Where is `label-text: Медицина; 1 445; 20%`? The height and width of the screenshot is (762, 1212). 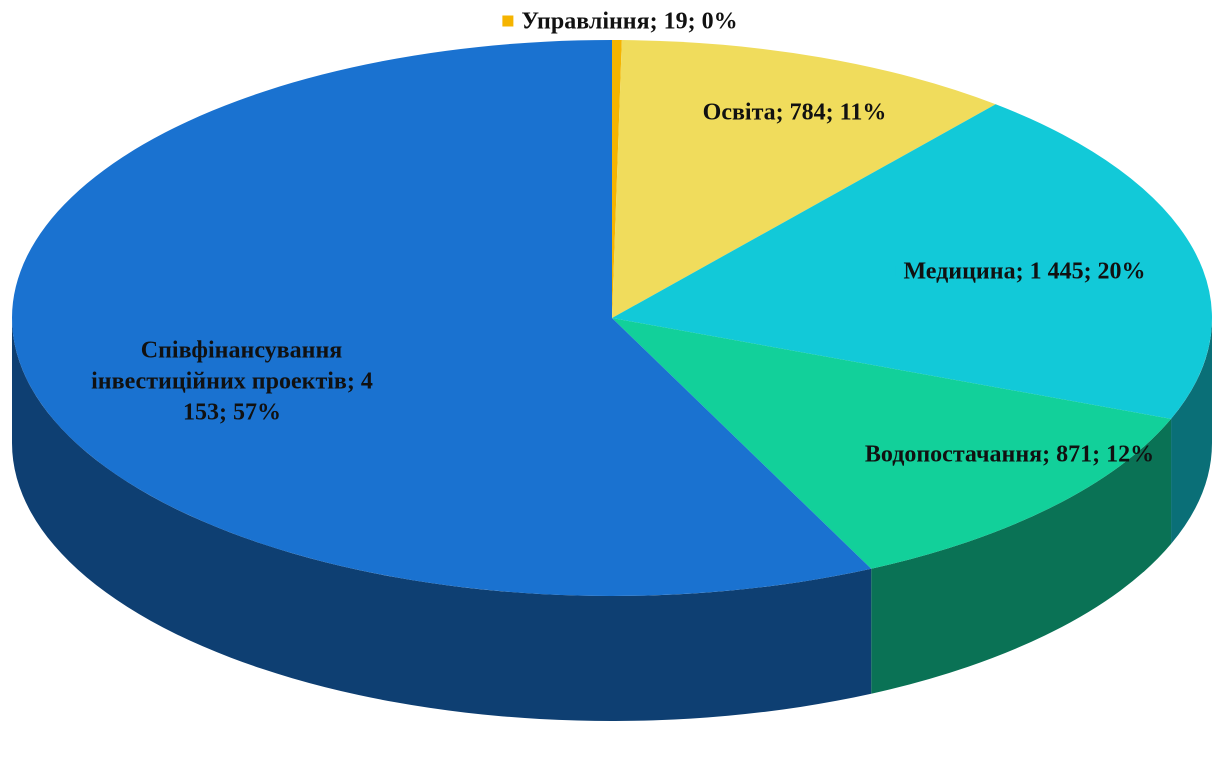
label-text: Медицина; 1 445; 20% is located at coordinates (1024, 271).